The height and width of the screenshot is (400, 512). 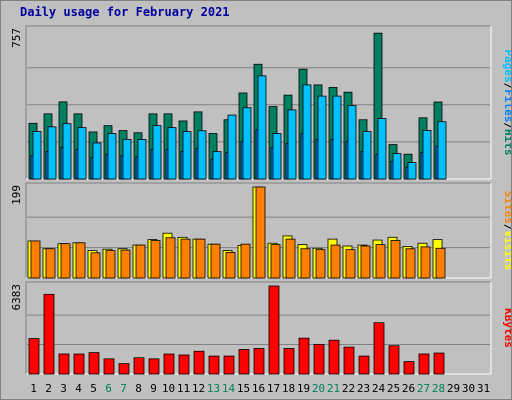 I want to click on right-legend: KBytes, so click(x=506, y=328).